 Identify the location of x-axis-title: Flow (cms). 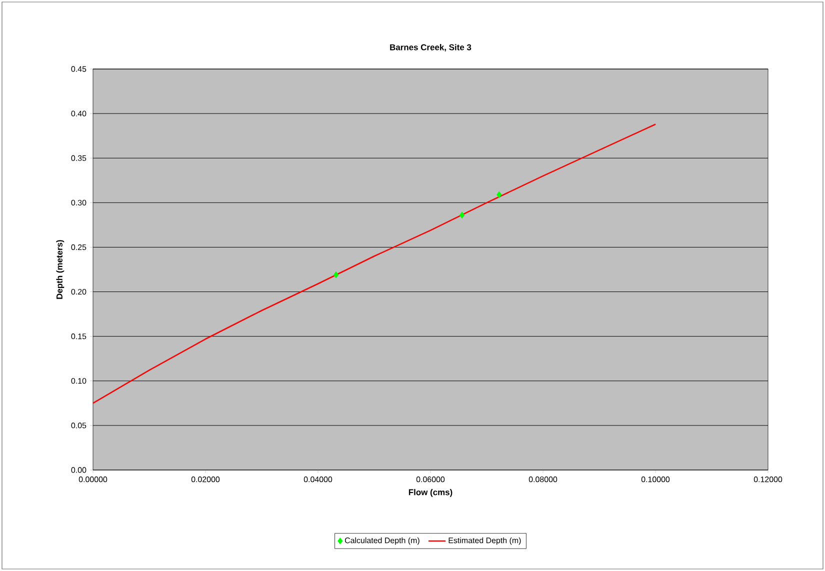
(430, 493).